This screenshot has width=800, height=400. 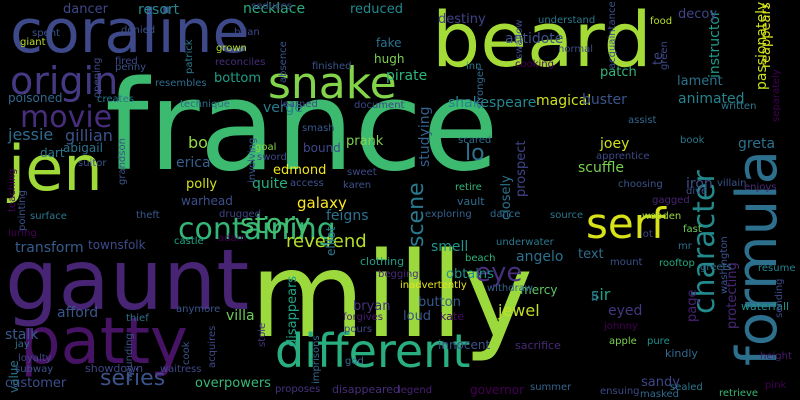 What do you see at coordinates (510, 288) in the screenshot?
I see `word-withdraw: withdraw` at bounding box center [510, 288].